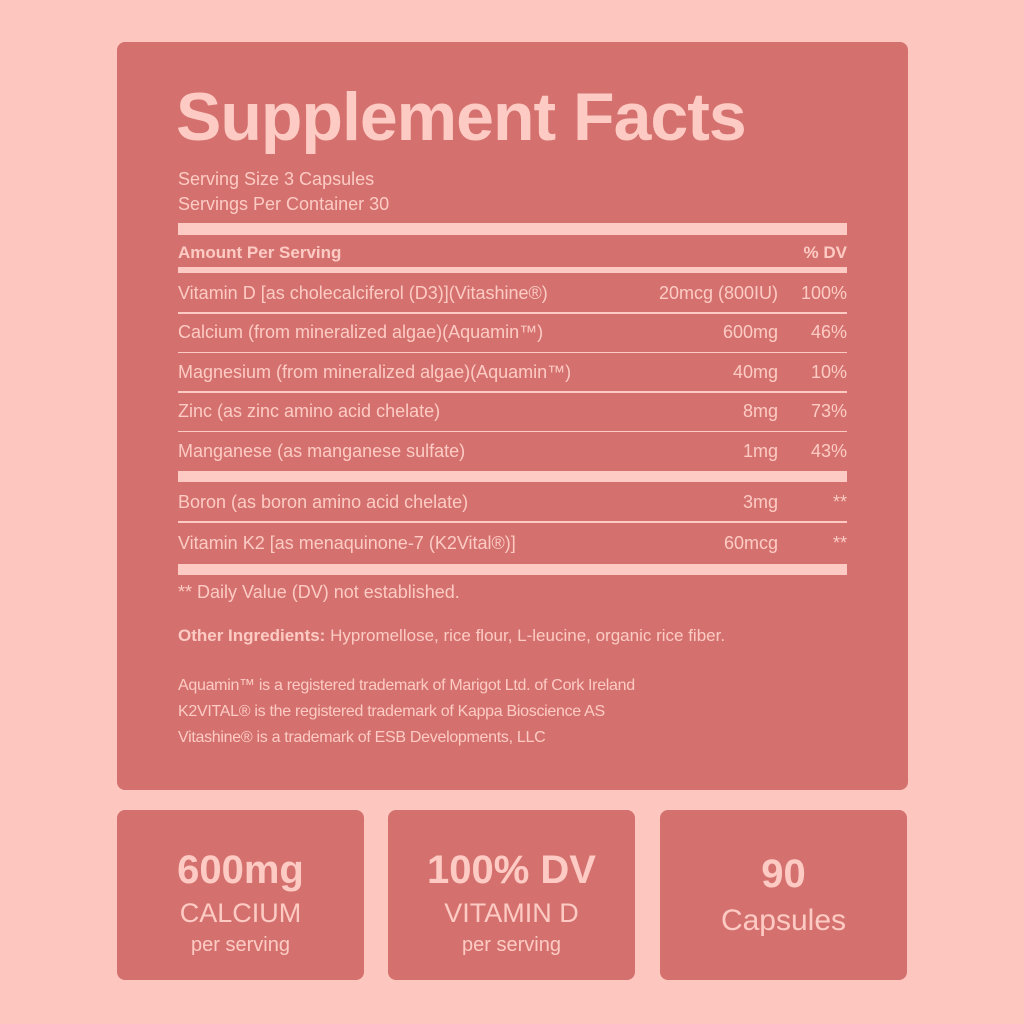 This screenshot has width=1024, height=1024. Describe the element at coordinates (512, 502) in the screenshot. I see `nutrient-row: Boron (as boron amino acid chelate) 3mg **` at that location.